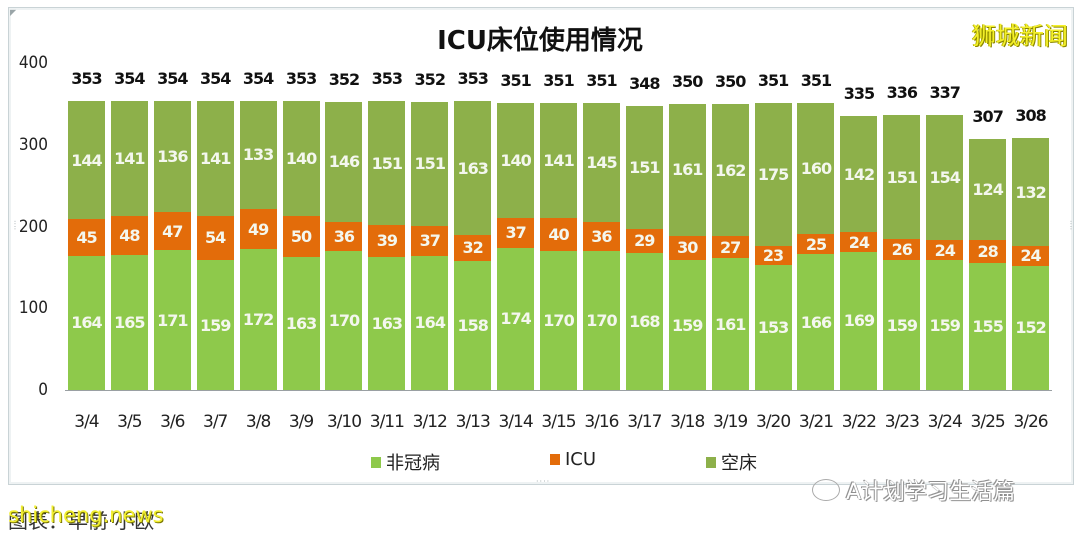 The width and height of the screenshot is (1080, 536). Describe the element at coordinates (816, 168) in the screenshot. I see `segment-empty-bed: 160` at that location.